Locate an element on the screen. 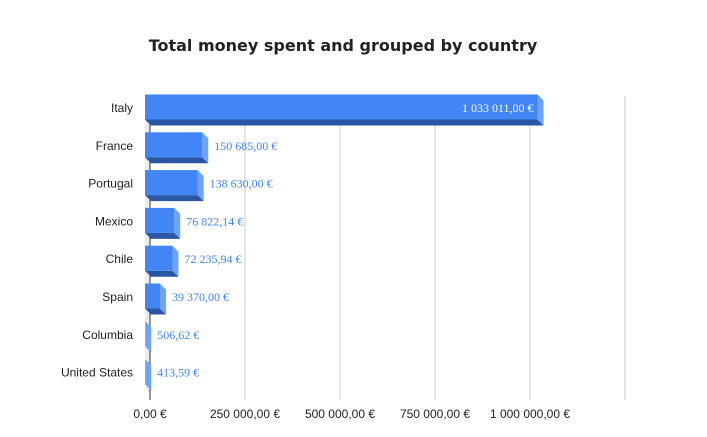 This screenshot has width=707, height=437. chart-title: Total money spent and grouped by country is located at coordinates (343, 45).